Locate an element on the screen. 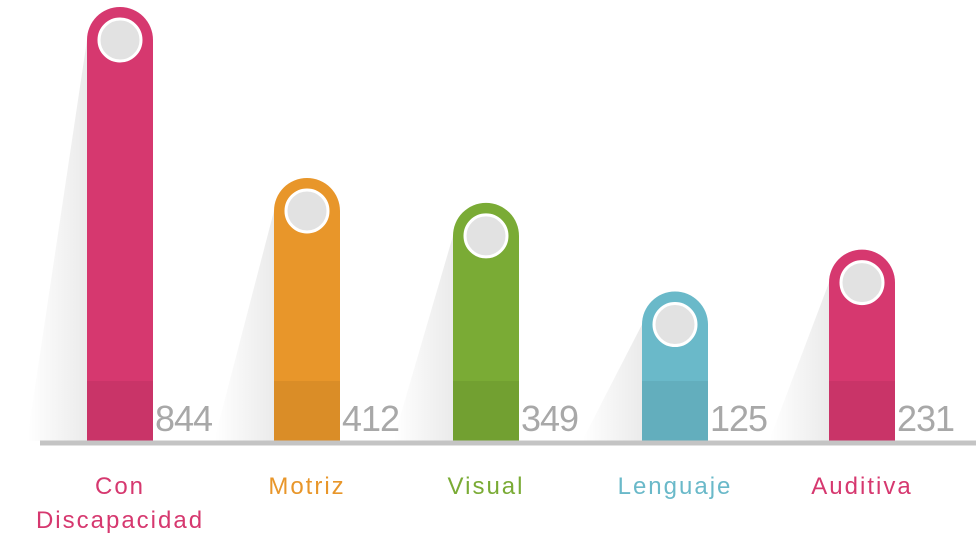  category-label: Motriz is located at coordinates (307, 486).